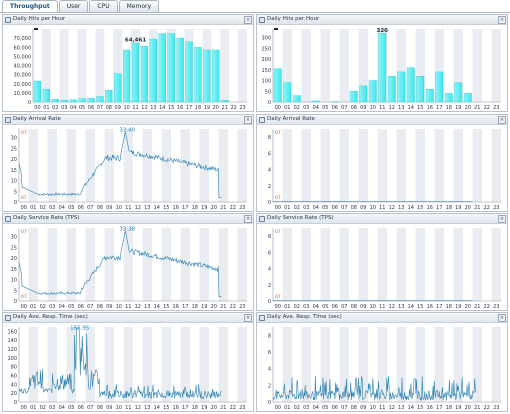 The image size is (510, 414). What do you see at coordinates (382, 318) in the screenshot?
I see `panel-header: Daily Ave. Resp. Time (sec) ×` at bounding box center [382, 318].